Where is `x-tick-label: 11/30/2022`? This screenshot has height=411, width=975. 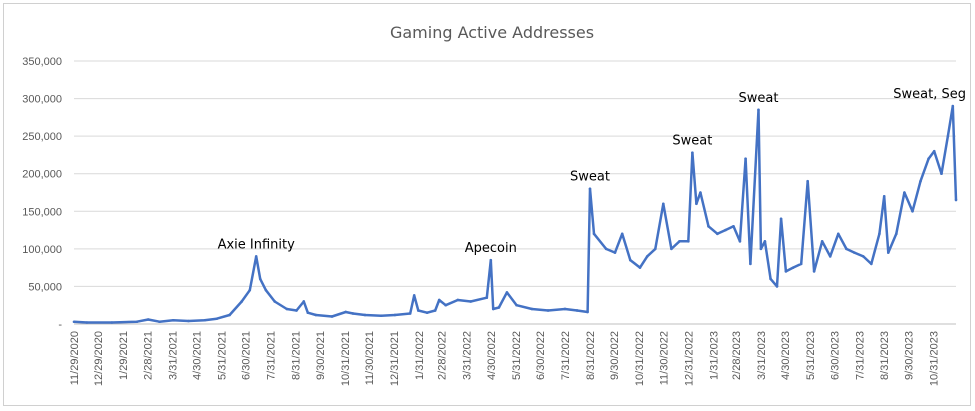
x-tick-label: 11/30/2022 is located at coordinates (664, 358).